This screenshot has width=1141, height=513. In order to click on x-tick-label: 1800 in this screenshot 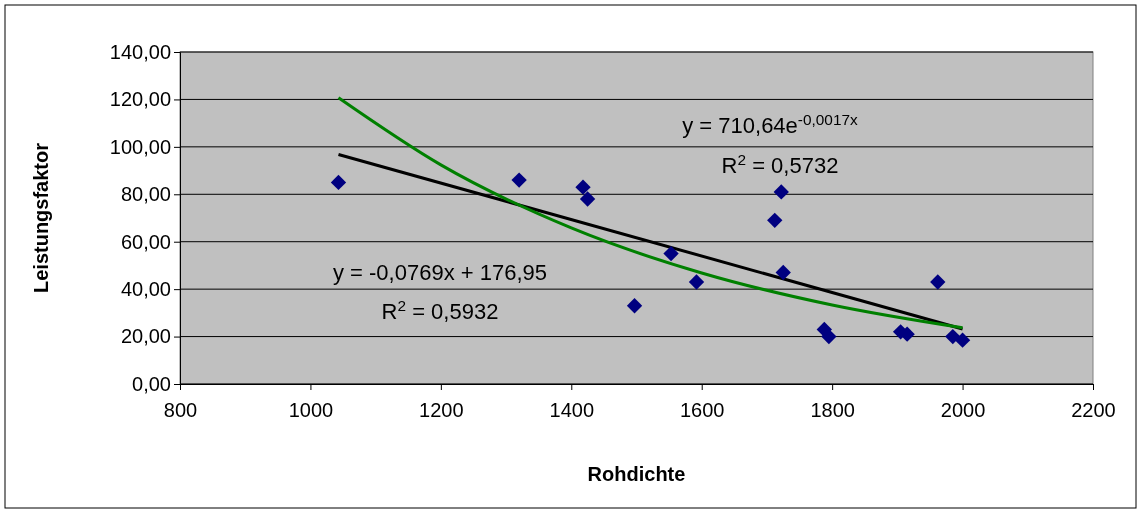, I will do `click(832, 410)`.